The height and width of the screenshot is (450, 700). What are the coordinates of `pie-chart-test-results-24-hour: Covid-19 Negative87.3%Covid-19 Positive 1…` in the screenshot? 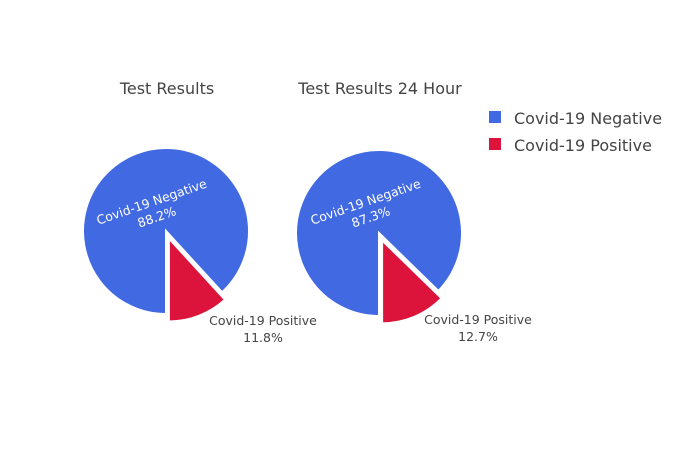 It's located at (413, 246).